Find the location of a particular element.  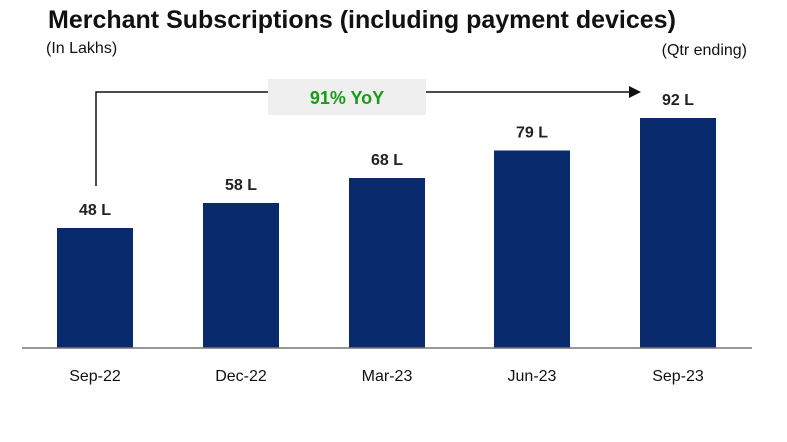

data-label-dec-22: 58 L is located at coordinates (241, 185).